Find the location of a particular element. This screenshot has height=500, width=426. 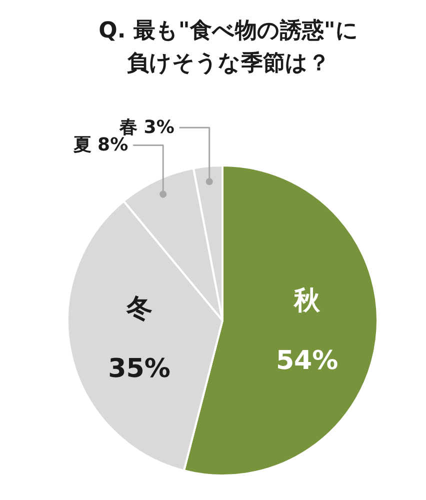

slice-label: 秋 is located at coordinates (307, 301).